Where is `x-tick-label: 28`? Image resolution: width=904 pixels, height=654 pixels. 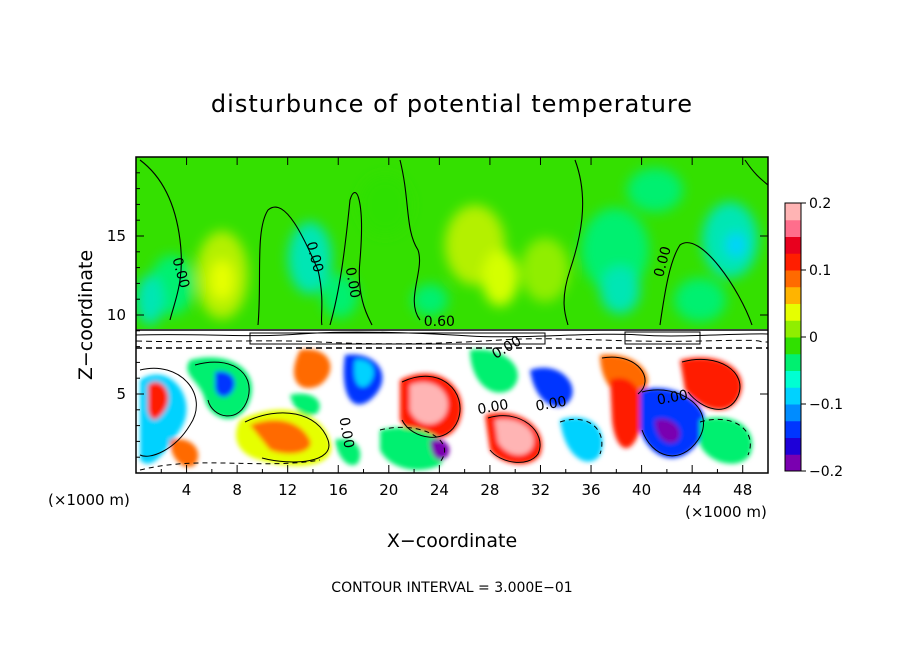 x-tick-label: 28 is located at coordinates (489, 490).